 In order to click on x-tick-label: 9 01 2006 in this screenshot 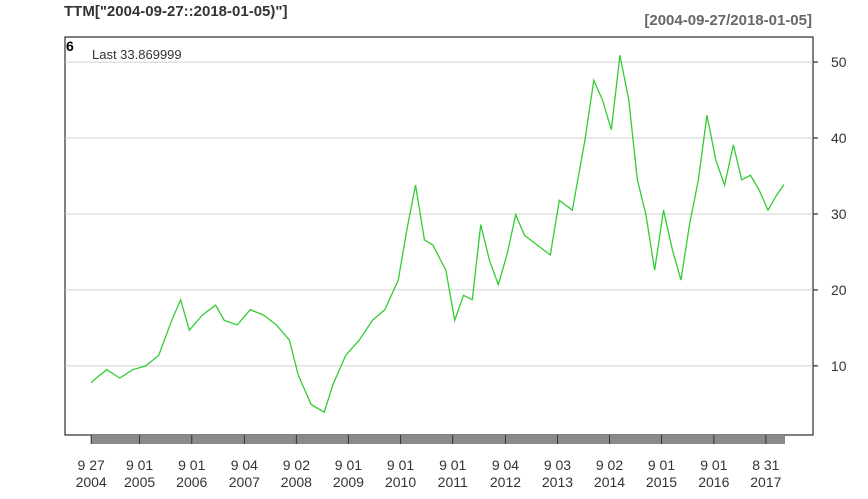, I will do `click(191, 473)`.